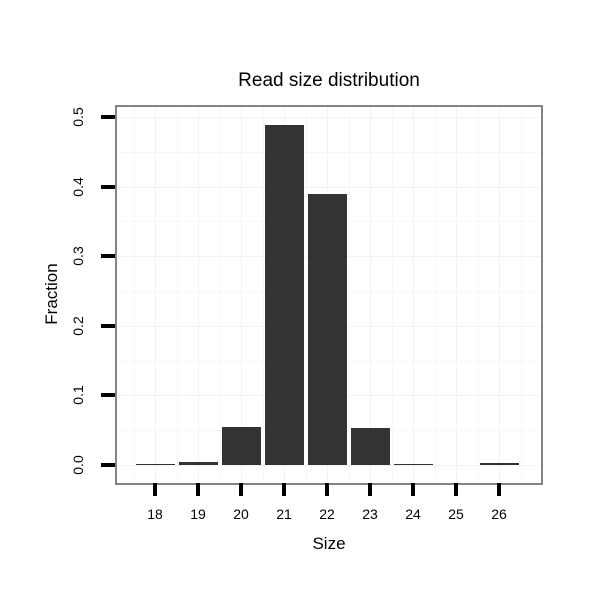 The image size is (600, 600). I want to click on chart-title: Read size distribution, so click(329, 80).